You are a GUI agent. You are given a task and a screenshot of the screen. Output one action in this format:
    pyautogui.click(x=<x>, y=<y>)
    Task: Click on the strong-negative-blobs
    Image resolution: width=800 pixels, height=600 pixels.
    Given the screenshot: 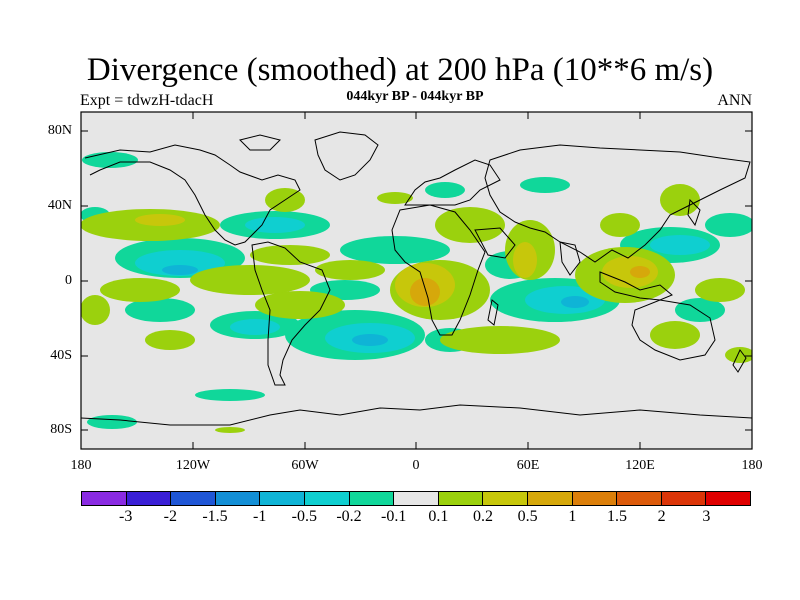 What is the action you would take?
    pyautogui.click(x=375, y=305)
    